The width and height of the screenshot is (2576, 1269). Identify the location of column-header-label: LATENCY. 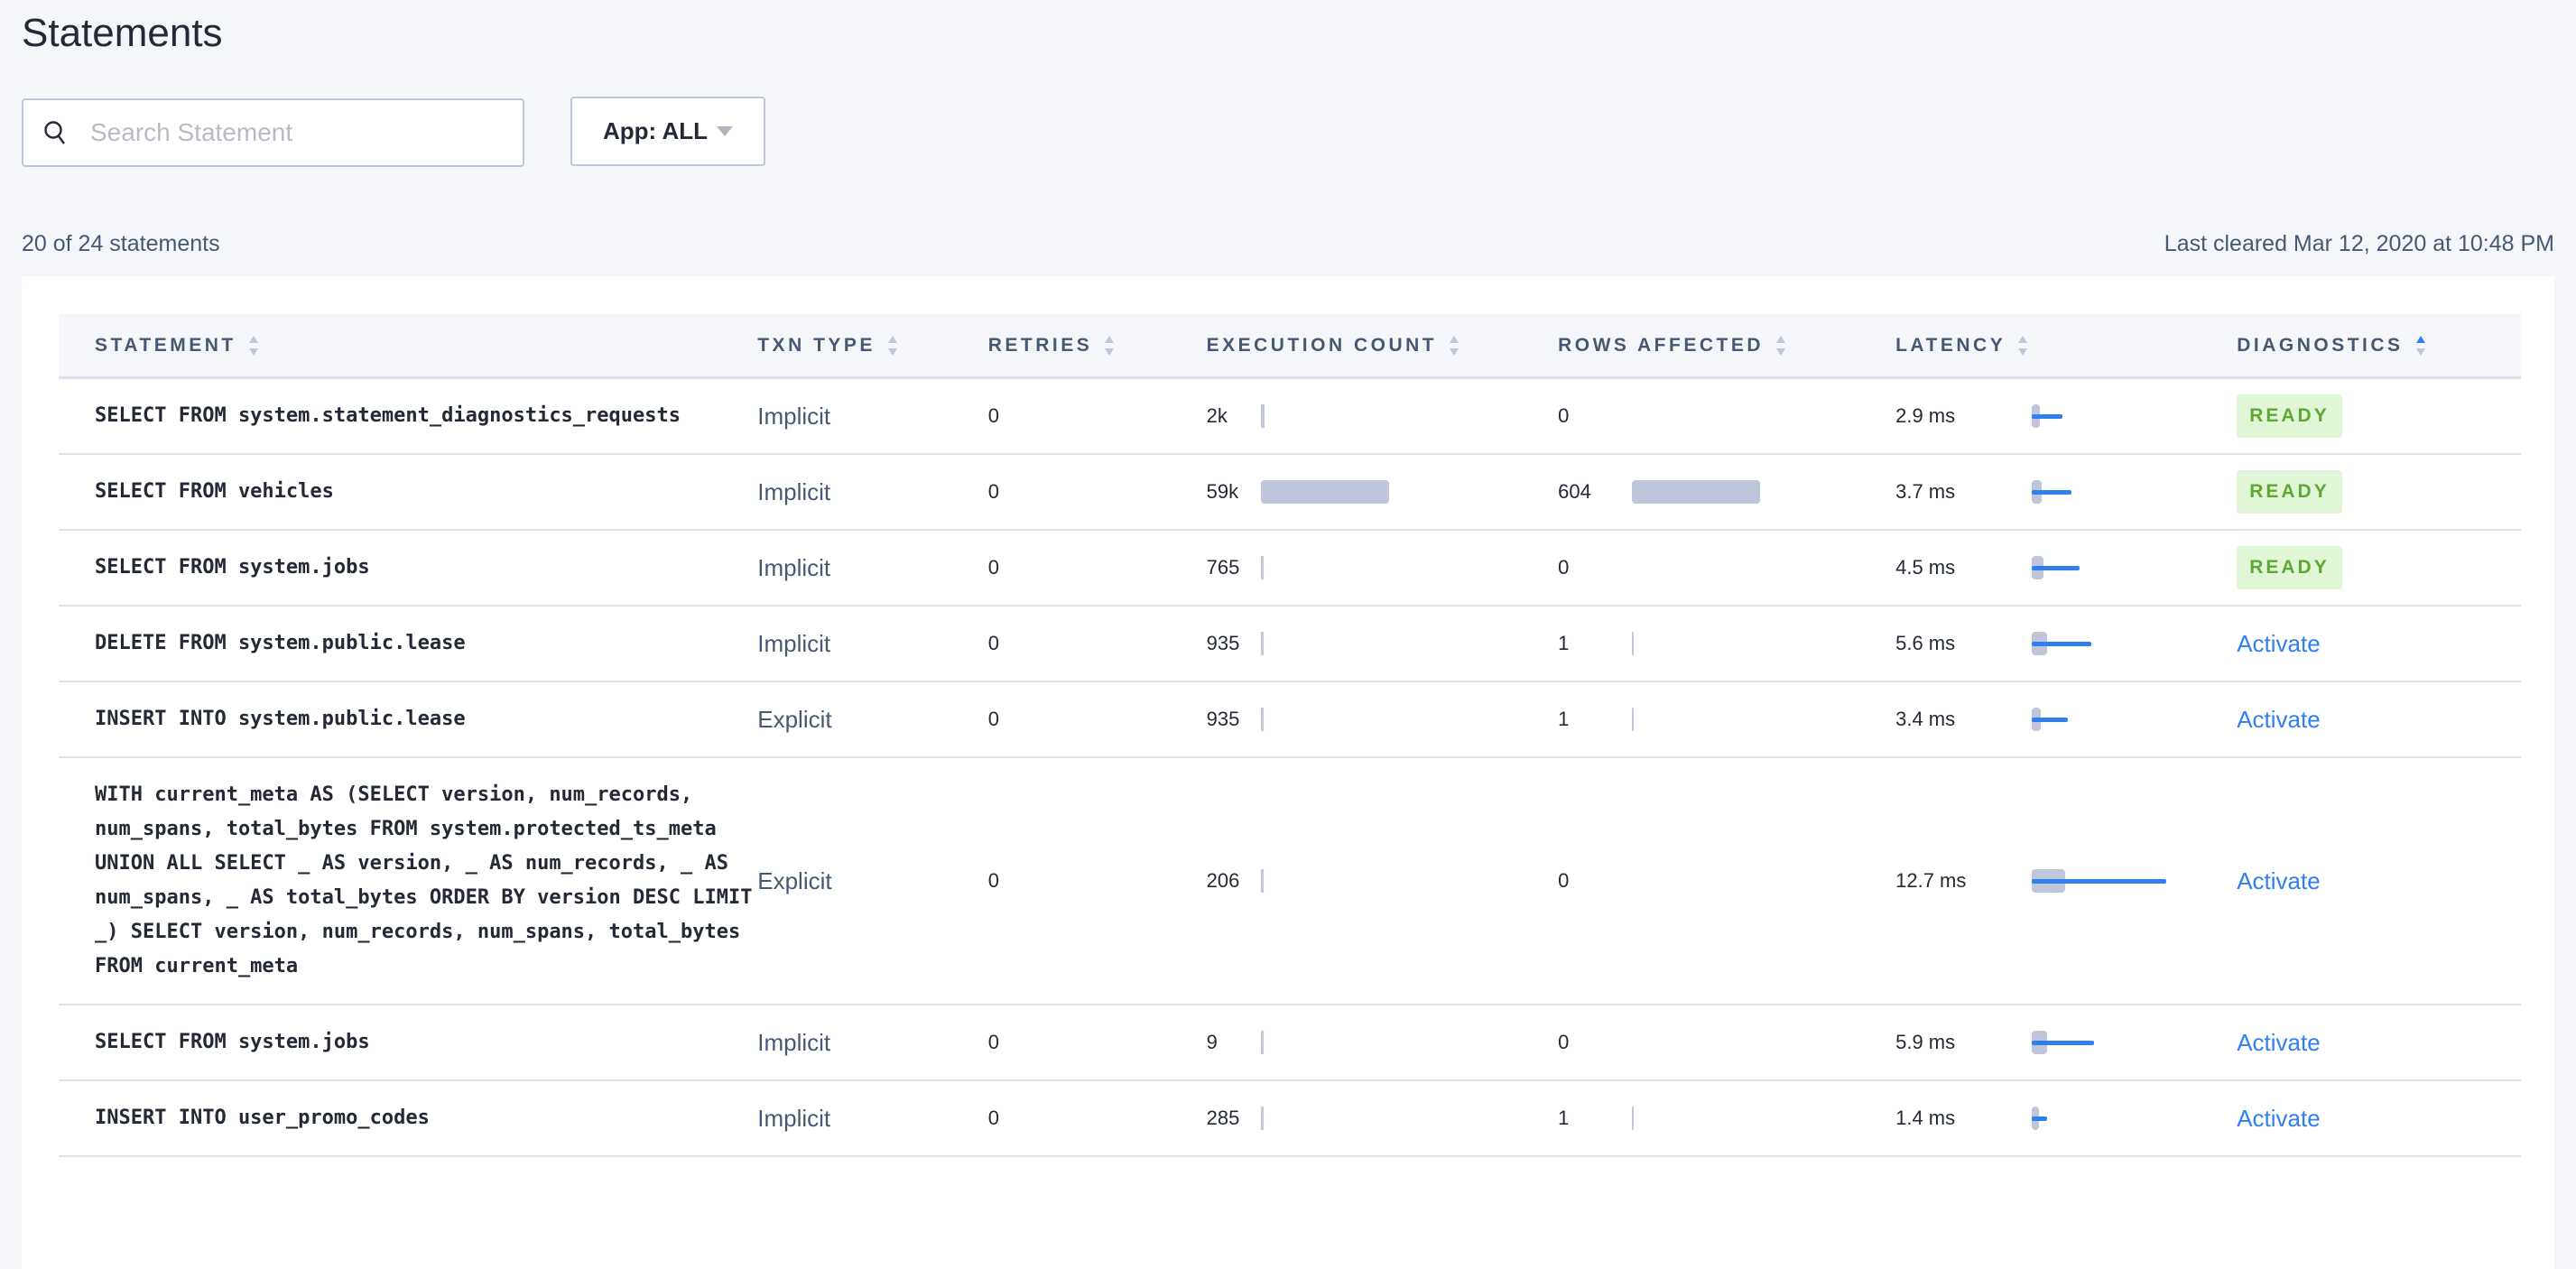
(1950, 345).